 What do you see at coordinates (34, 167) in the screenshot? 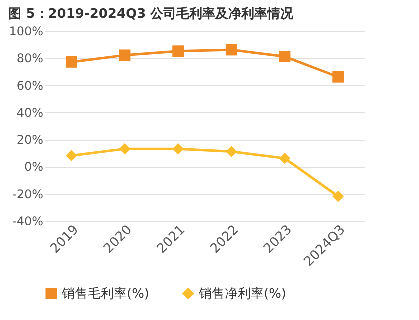
I see `y-tick-label: 0%` at bounding box center [34, 167].